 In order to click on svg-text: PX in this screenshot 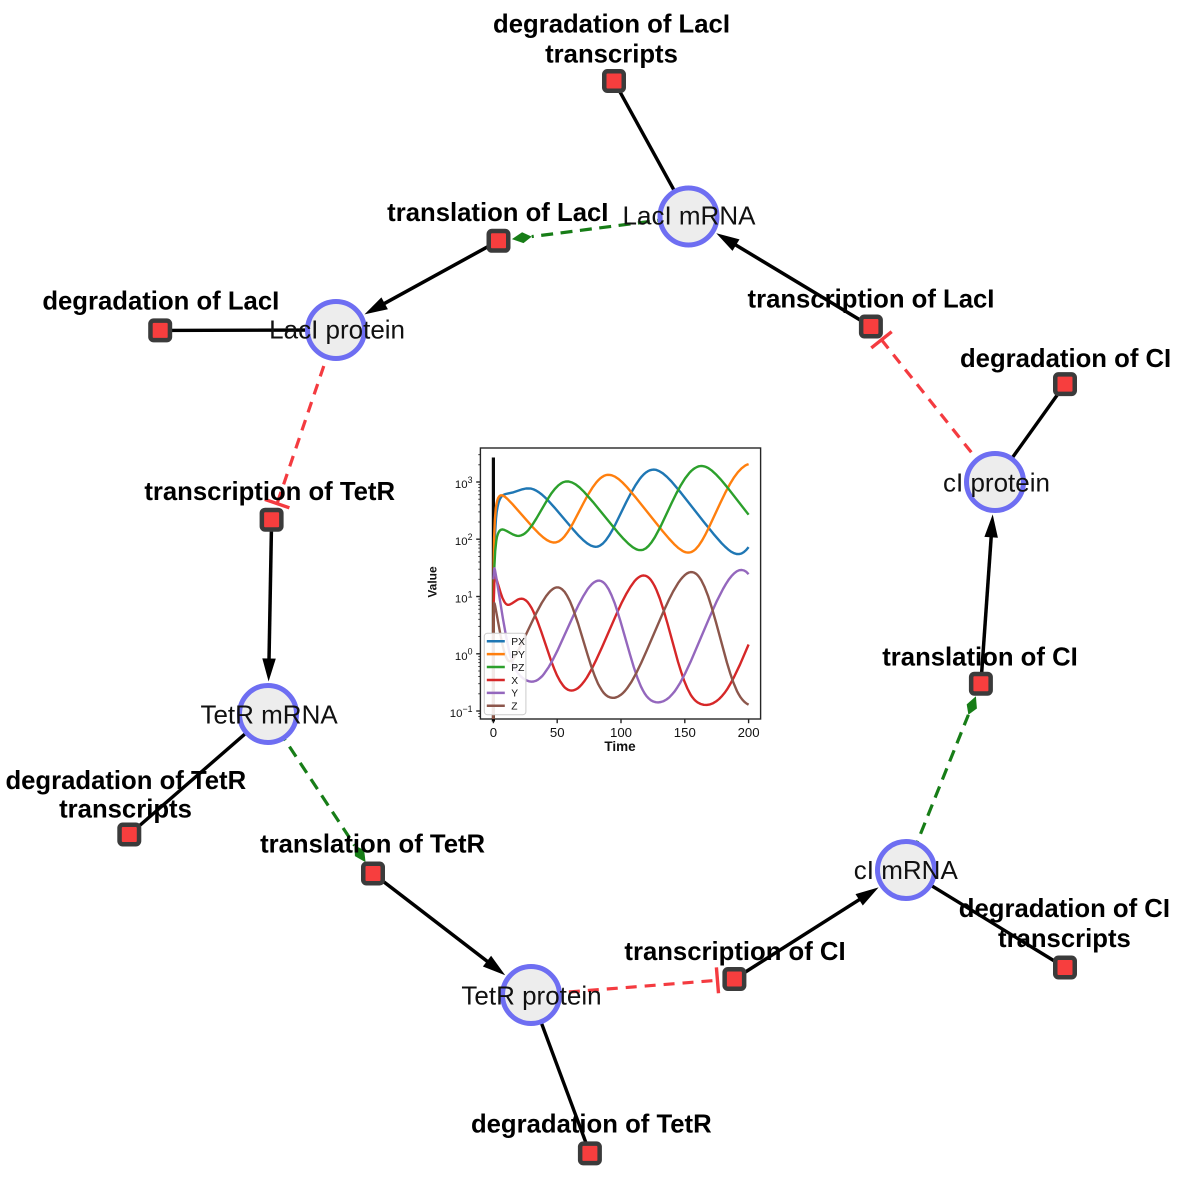, I will do `click(518, 642)`.